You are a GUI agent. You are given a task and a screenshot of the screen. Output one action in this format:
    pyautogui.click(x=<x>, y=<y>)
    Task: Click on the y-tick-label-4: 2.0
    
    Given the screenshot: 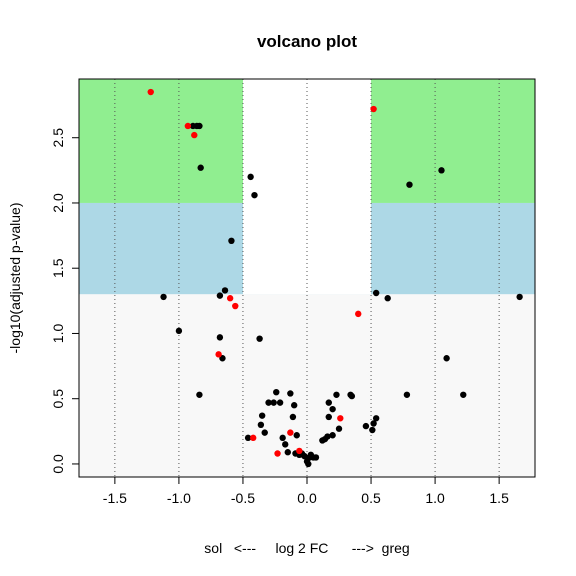 What is the action you would take?
    pyautogui.click(x=58, y=203)
    